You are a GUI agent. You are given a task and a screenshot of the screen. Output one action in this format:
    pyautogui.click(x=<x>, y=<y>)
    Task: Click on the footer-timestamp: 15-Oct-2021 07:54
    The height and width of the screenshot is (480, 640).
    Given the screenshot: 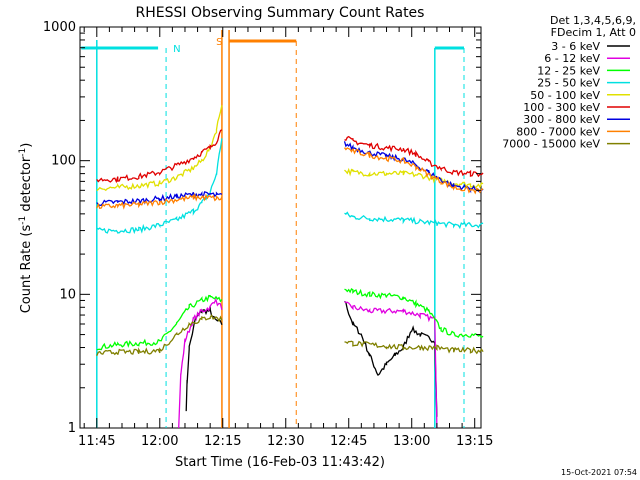 What is the action you would take?
    pyautogui.click(x=599, y=472)
    